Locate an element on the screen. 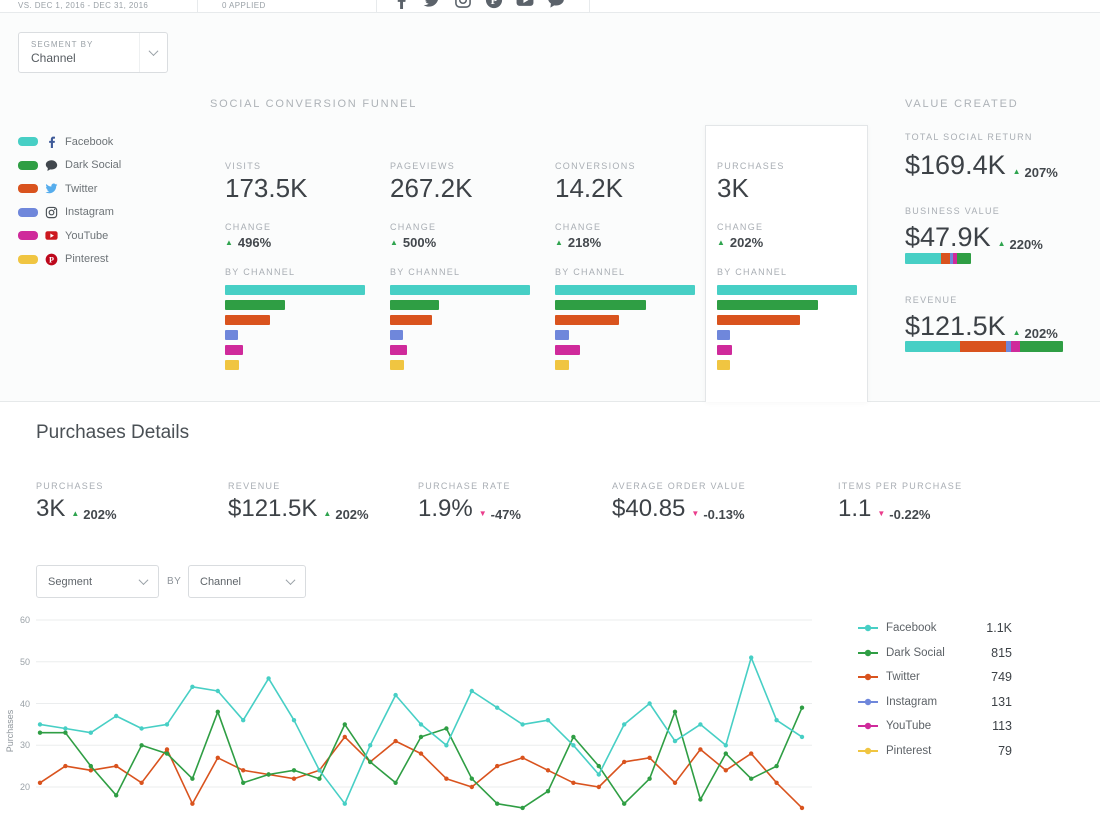 This screenshot has width=1100, height=825. channel-name-label: YouTube is located at coordinates (87, 235).